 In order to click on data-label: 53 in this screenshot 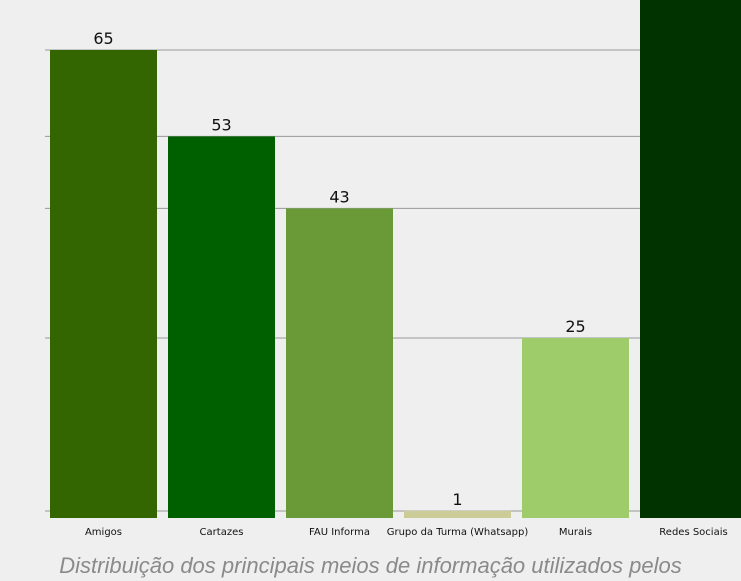, I will do `click(221, 124)`.